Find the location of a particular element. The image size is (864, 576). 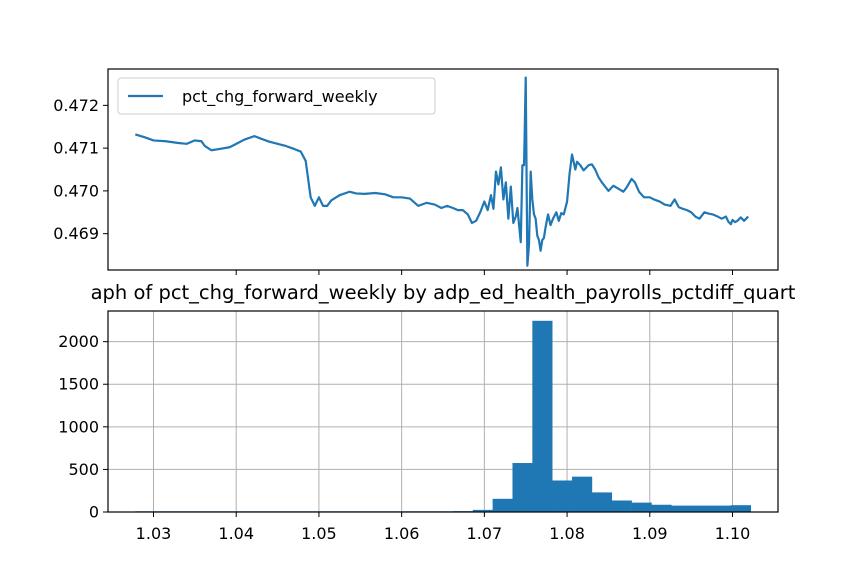

y-tick-label: 0.472 is located at coordinates (76, 105).